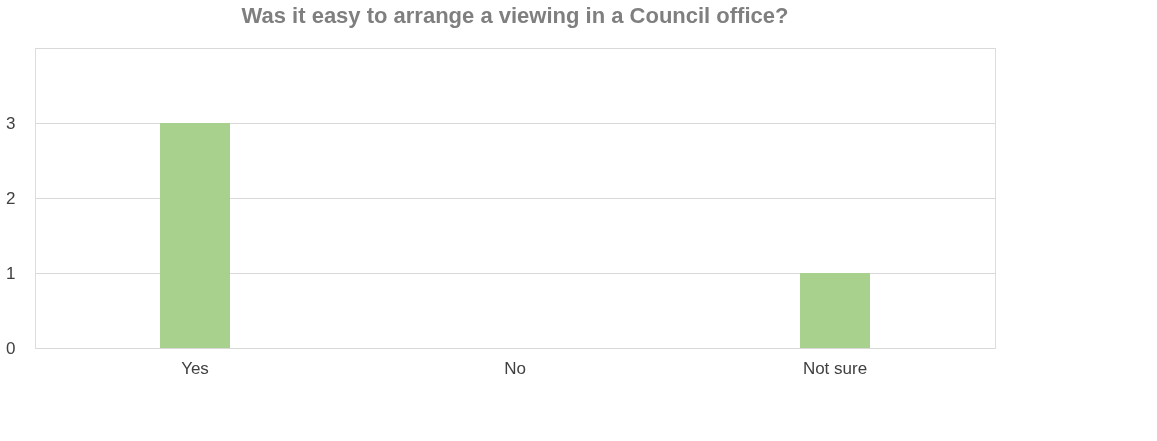 The height and width of the screenshot is (441, 1157). I want to click on y-tick-label: 3, so click(11, 123).